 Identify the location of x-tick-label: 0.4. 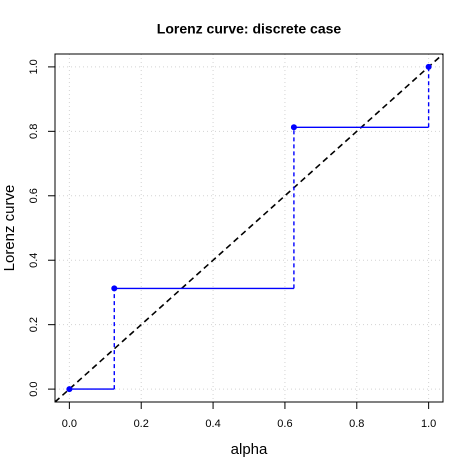
(212, 424).